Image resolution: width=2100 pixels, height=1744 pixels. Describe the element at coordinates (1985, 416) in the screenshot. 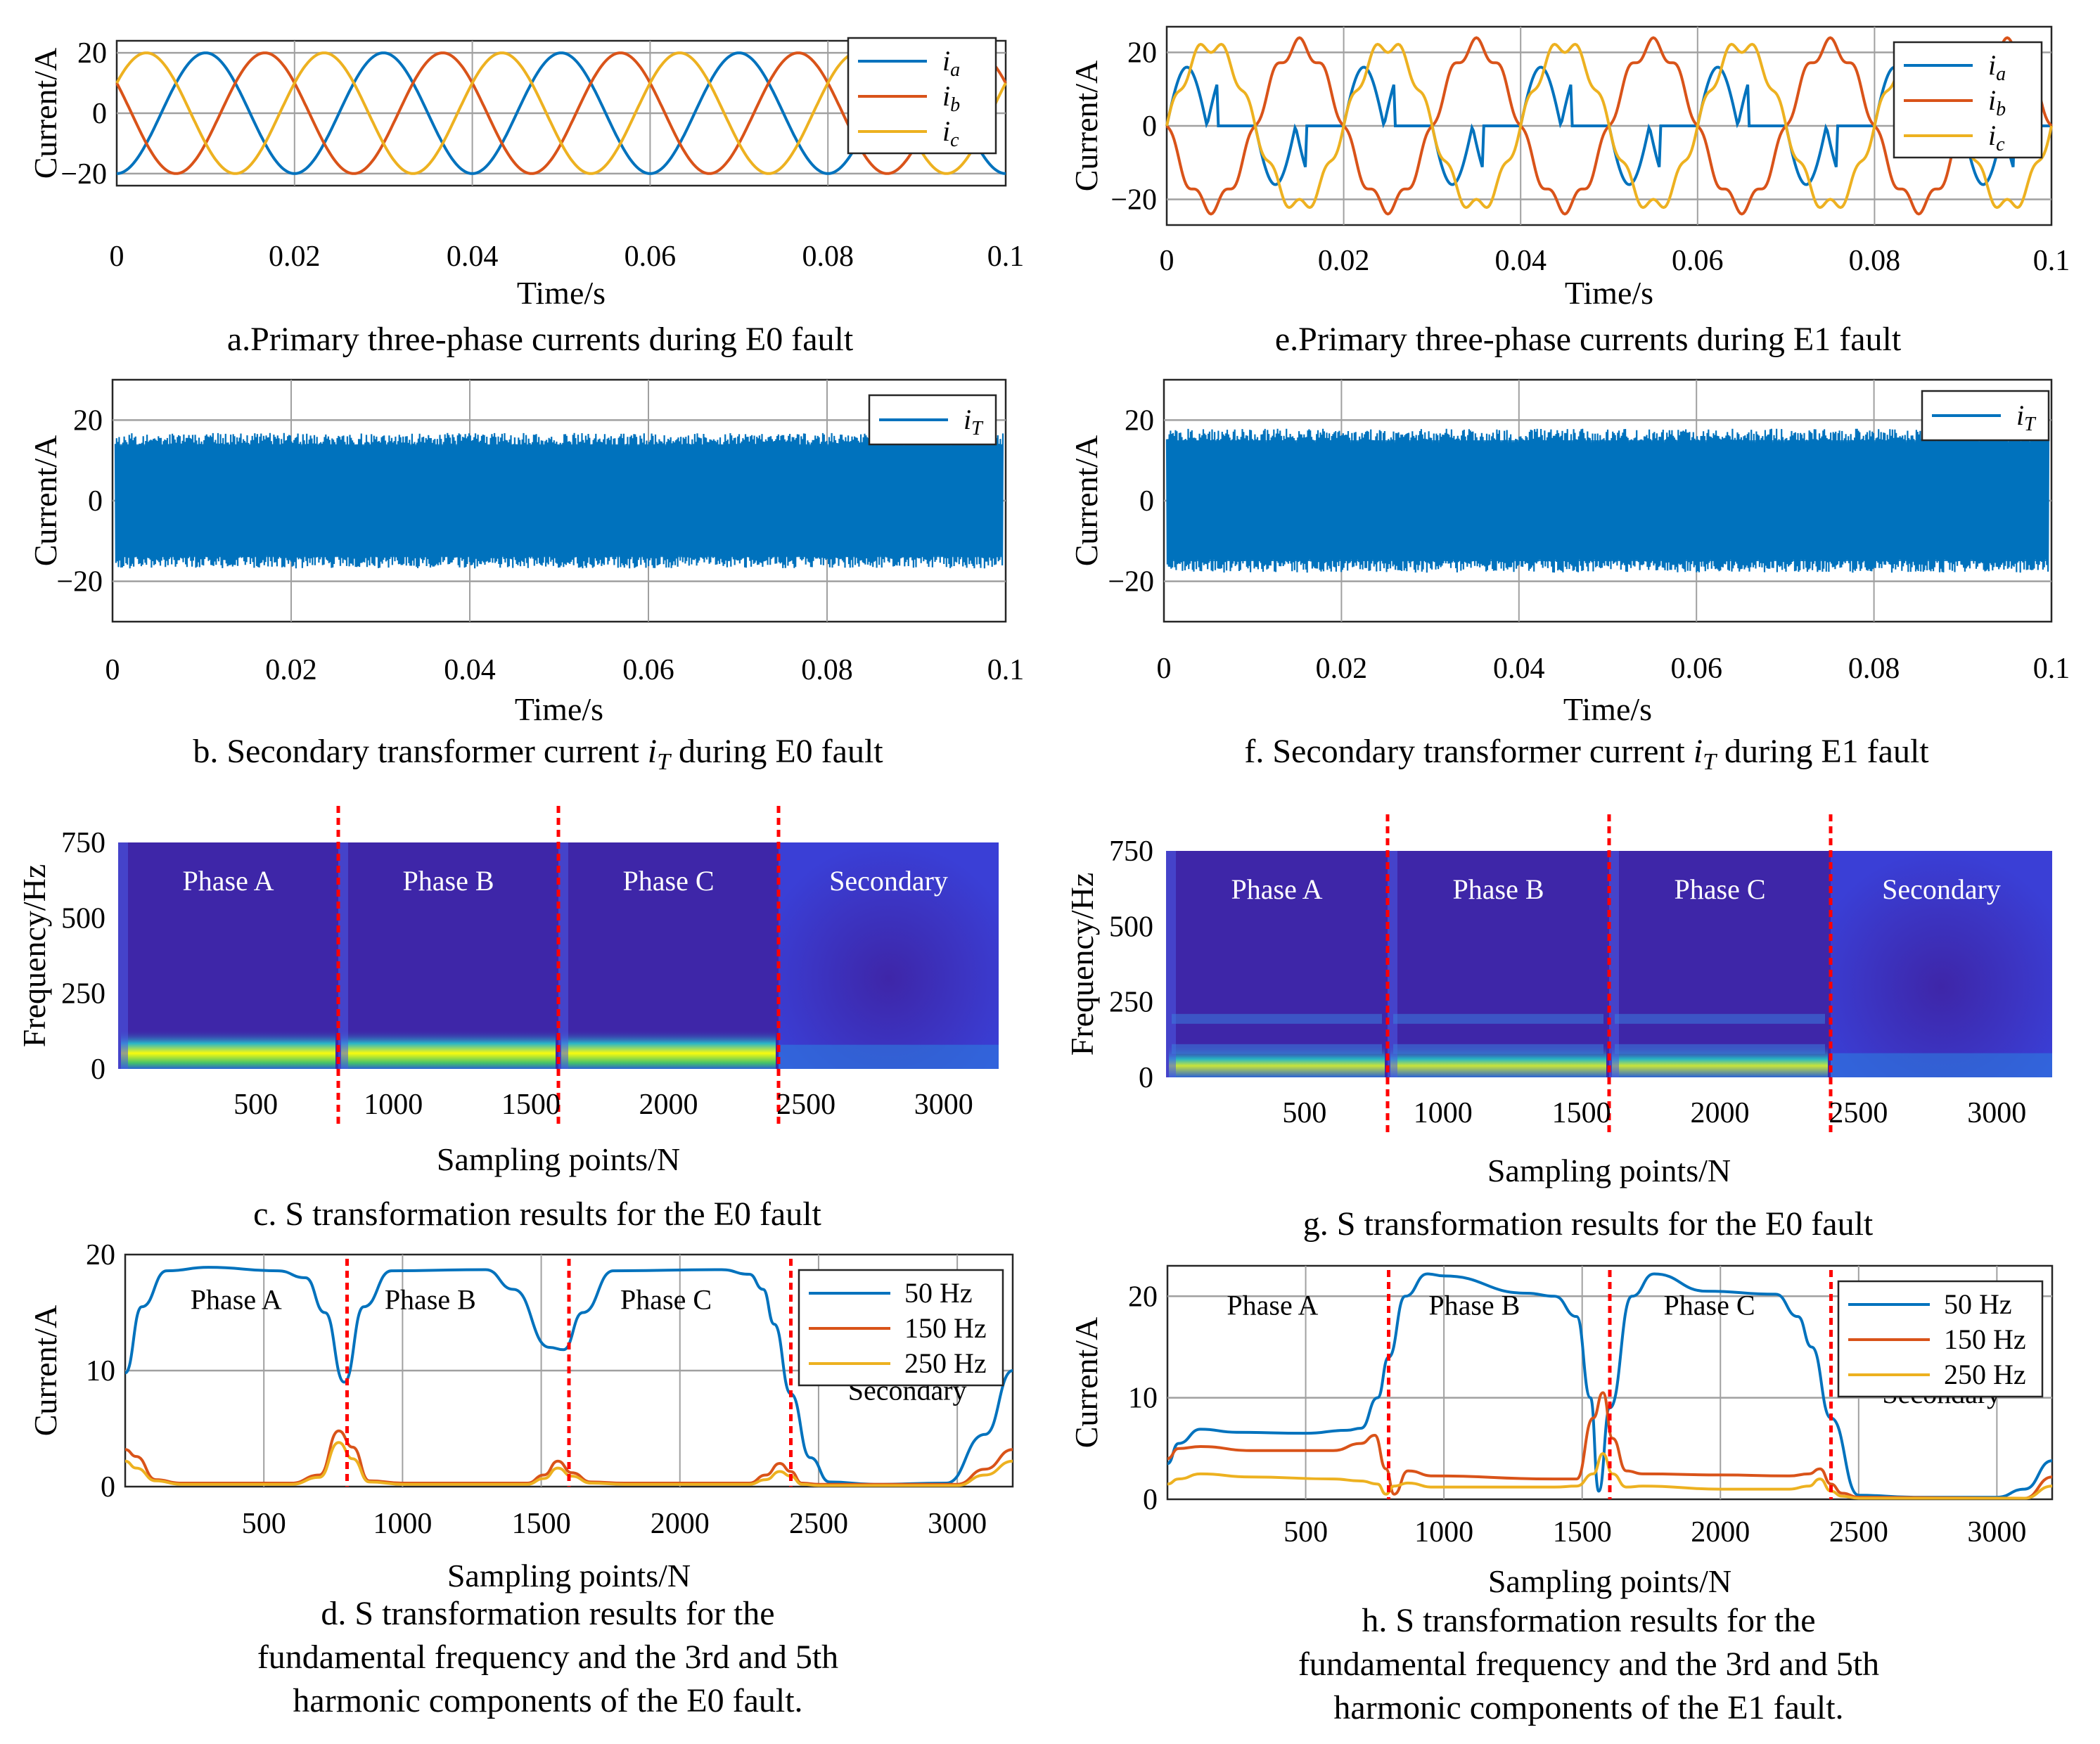

I see `legend: iT` at that location.